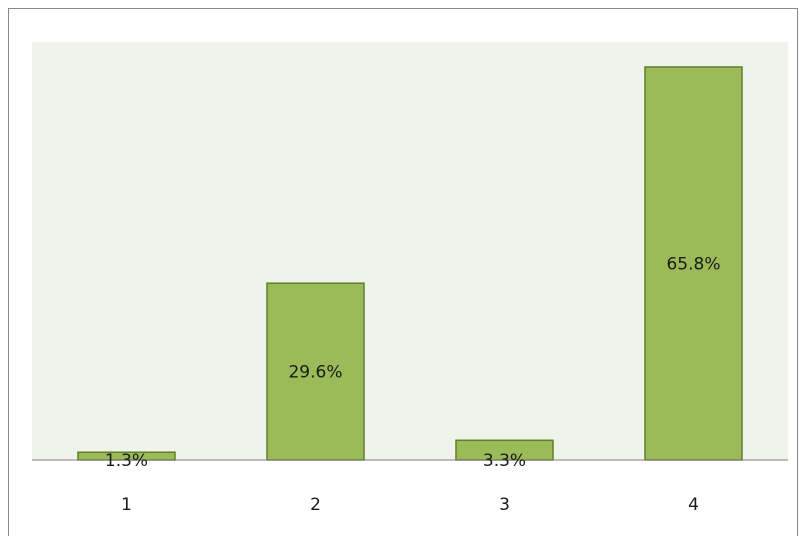 The width and height of the screenshot is (800, 538). What do you see at coordinates (315, 505) in the screenshot?
I see `x-tick-label-2: 2` at bounding box center [315, 505].